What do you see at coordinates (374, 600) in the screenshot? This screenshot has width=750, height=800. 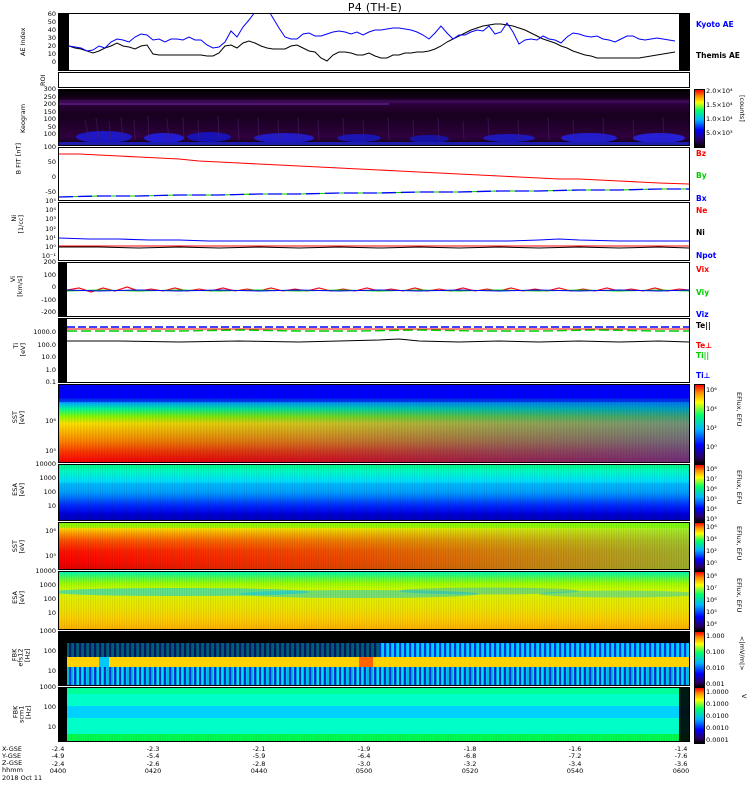 I see `panel-esa-ion` at bounding box center [374, 600].